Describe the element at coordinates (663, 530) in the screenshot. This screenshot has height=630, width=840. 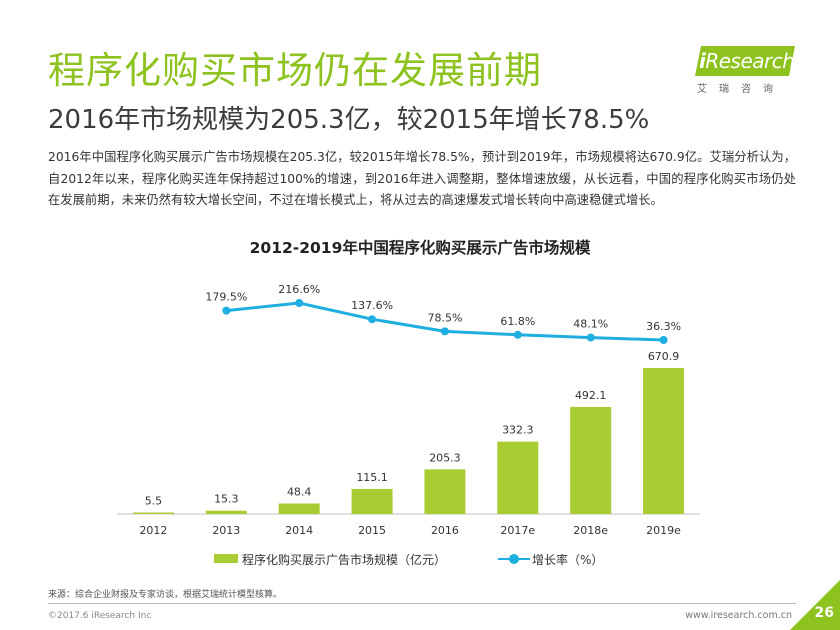
I see `x-tick-2019e: 2019e` at that location.